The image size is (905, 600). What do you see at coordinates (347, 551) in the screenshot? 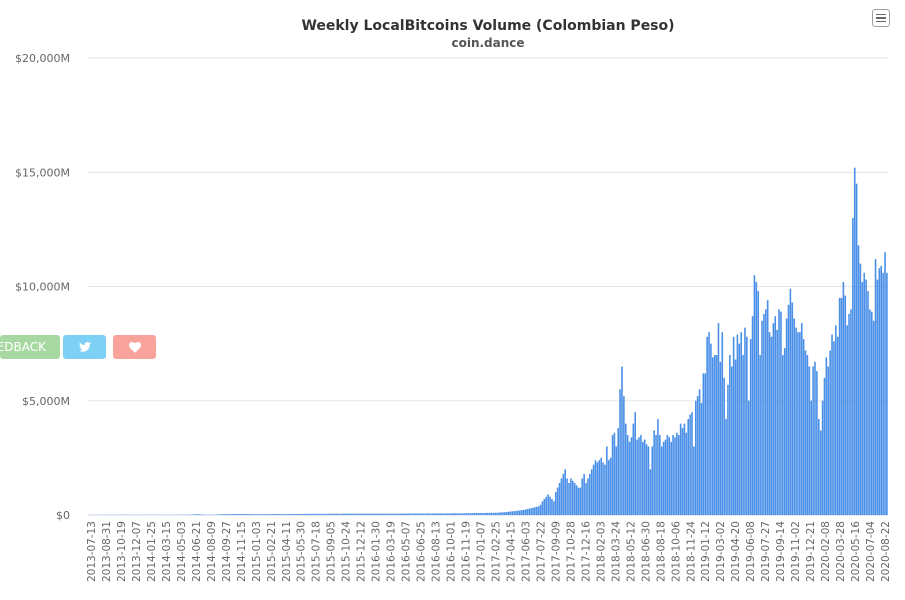
I see `x-tick-label: 2015-10-24` at bounding box center [347, 551].